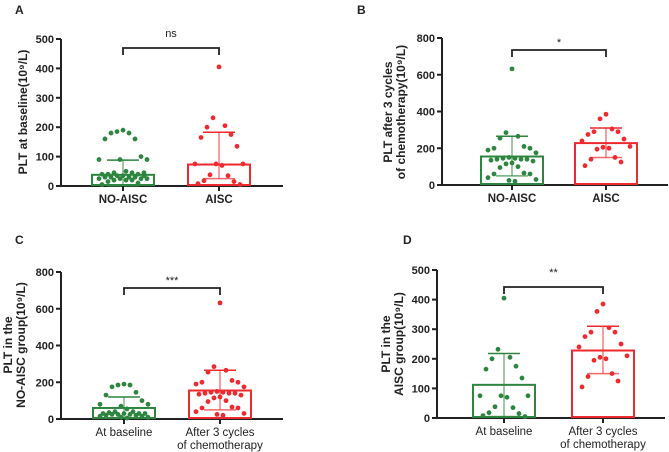  What do you see at coordinates (173, 281) in the screenshot?
I see `significance-label: ***` at bounding box center [173, 281].